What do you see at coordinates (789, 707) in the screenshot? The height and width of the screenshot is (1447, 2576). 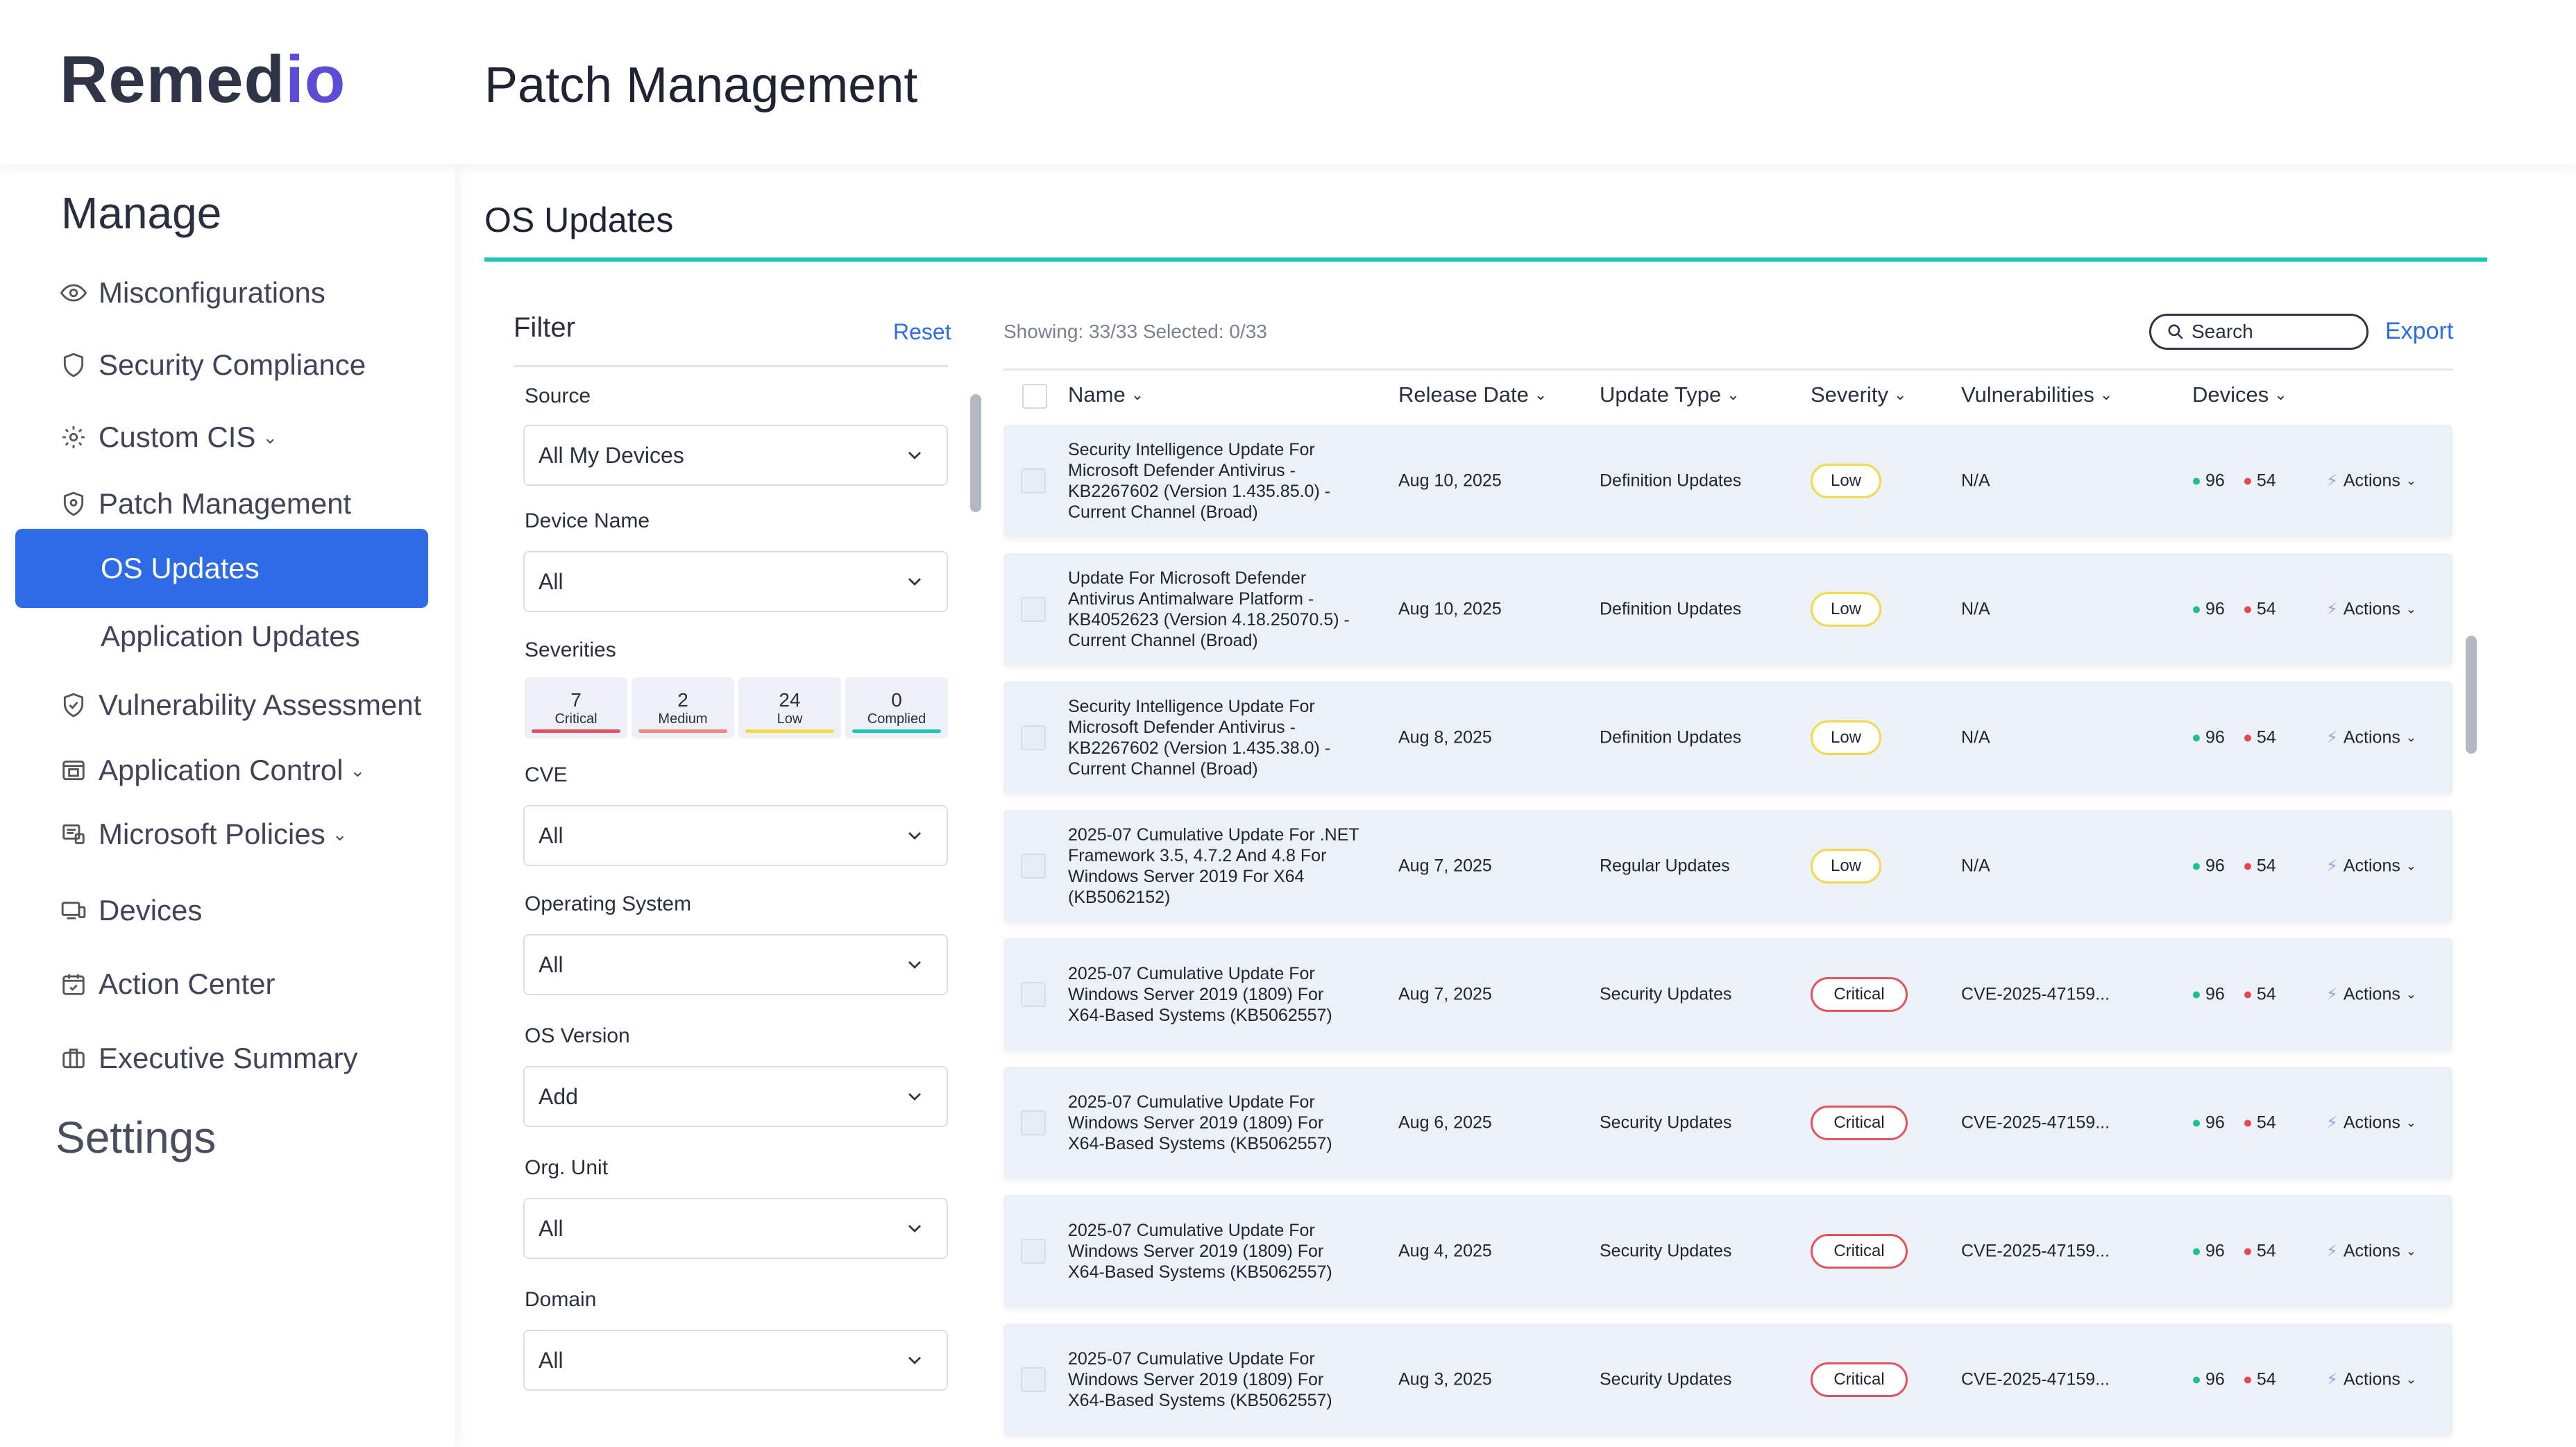 I see `severity-low-card: 24 Low` at bounding box center [789, 707].